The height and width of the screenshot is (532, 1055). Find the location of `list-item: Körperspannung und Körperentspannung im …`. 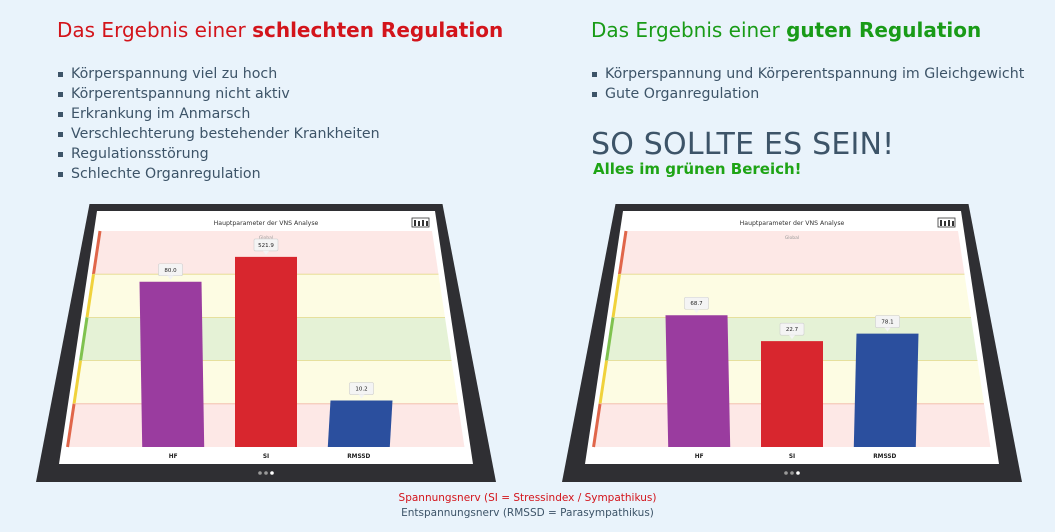

list-item: Körperspannung und Körperentspannung im … is located at coordinates (807, 74).